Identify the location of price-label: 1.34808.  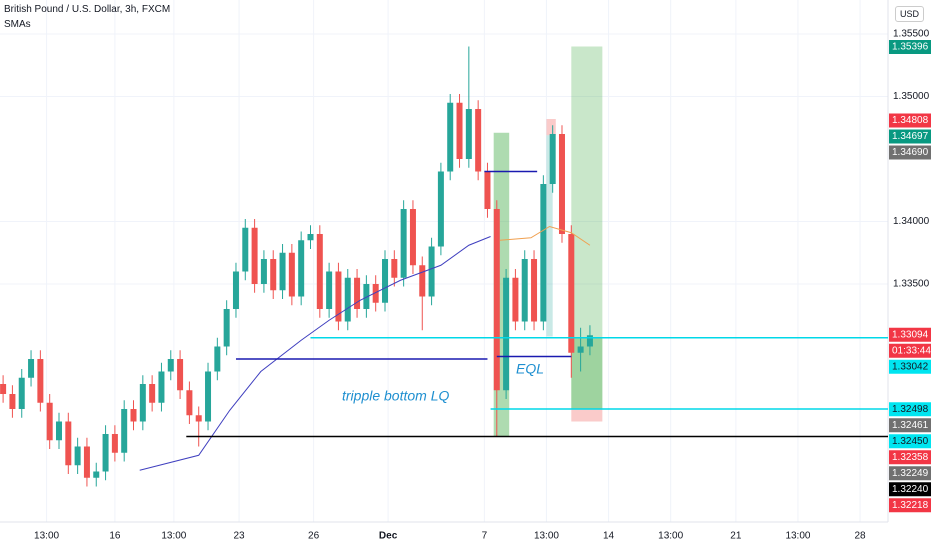
(910, 120).